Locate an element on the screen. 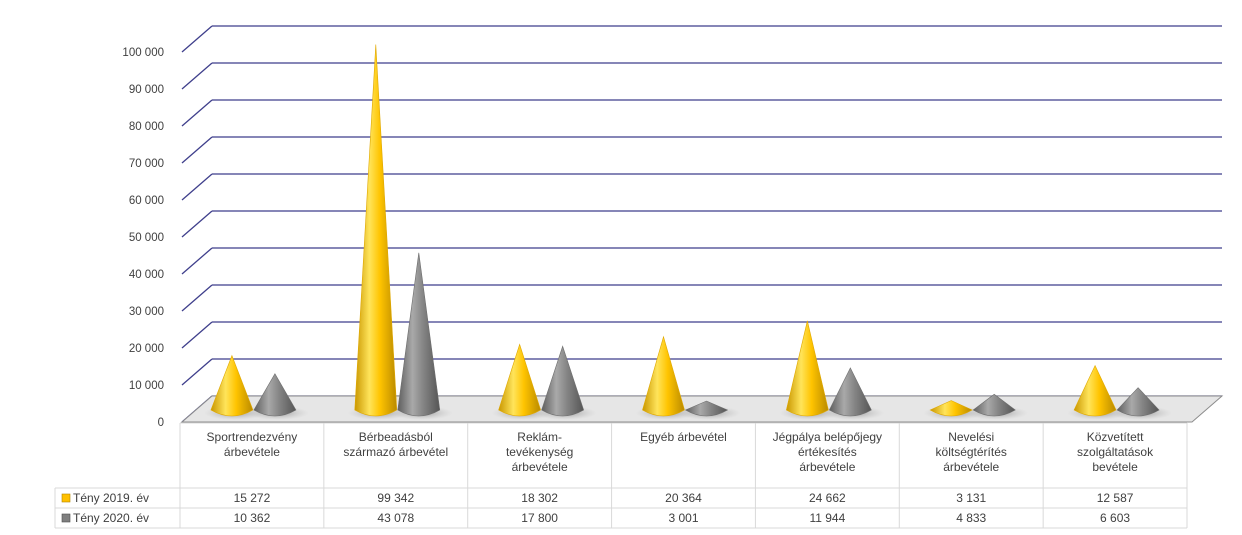 The width and height of the screenshot is (1242, 535). data-value-label: 18 302 is located at coordinates (539, 498).